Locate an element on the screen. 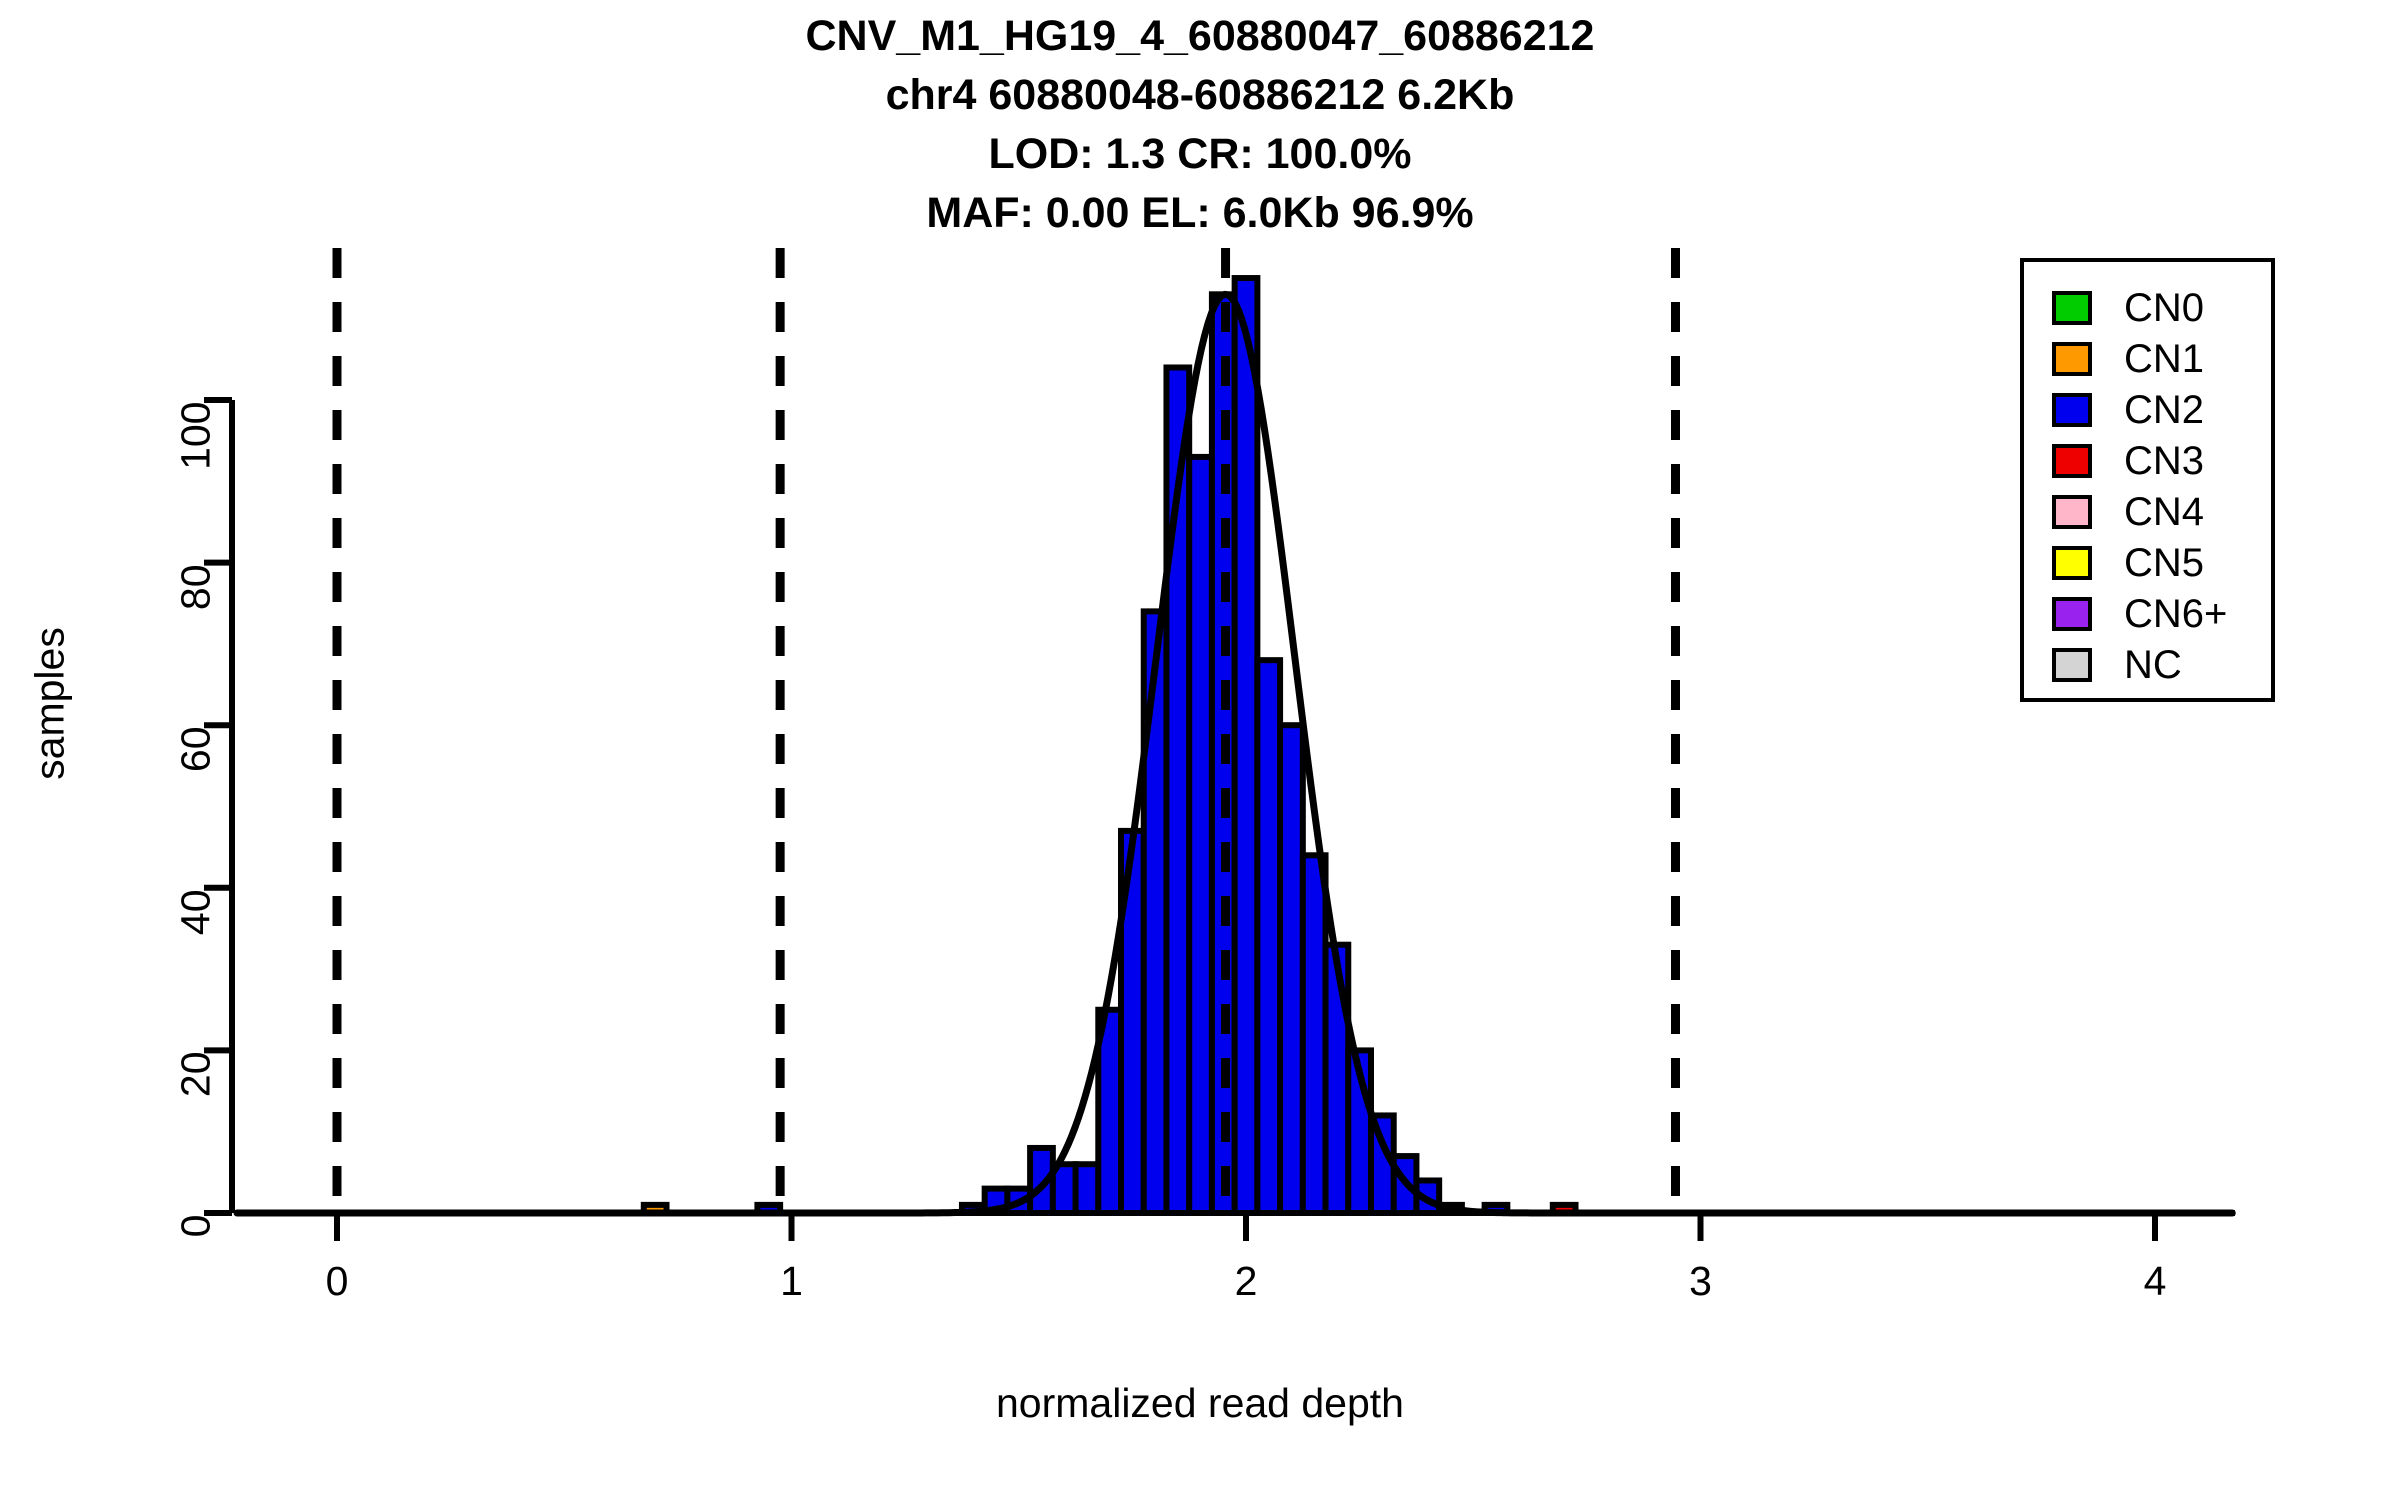 Image resolution: width=2400 pixels, height=1500 pixels. legend-item-nc: NC is located at coordinates (2117, 665).